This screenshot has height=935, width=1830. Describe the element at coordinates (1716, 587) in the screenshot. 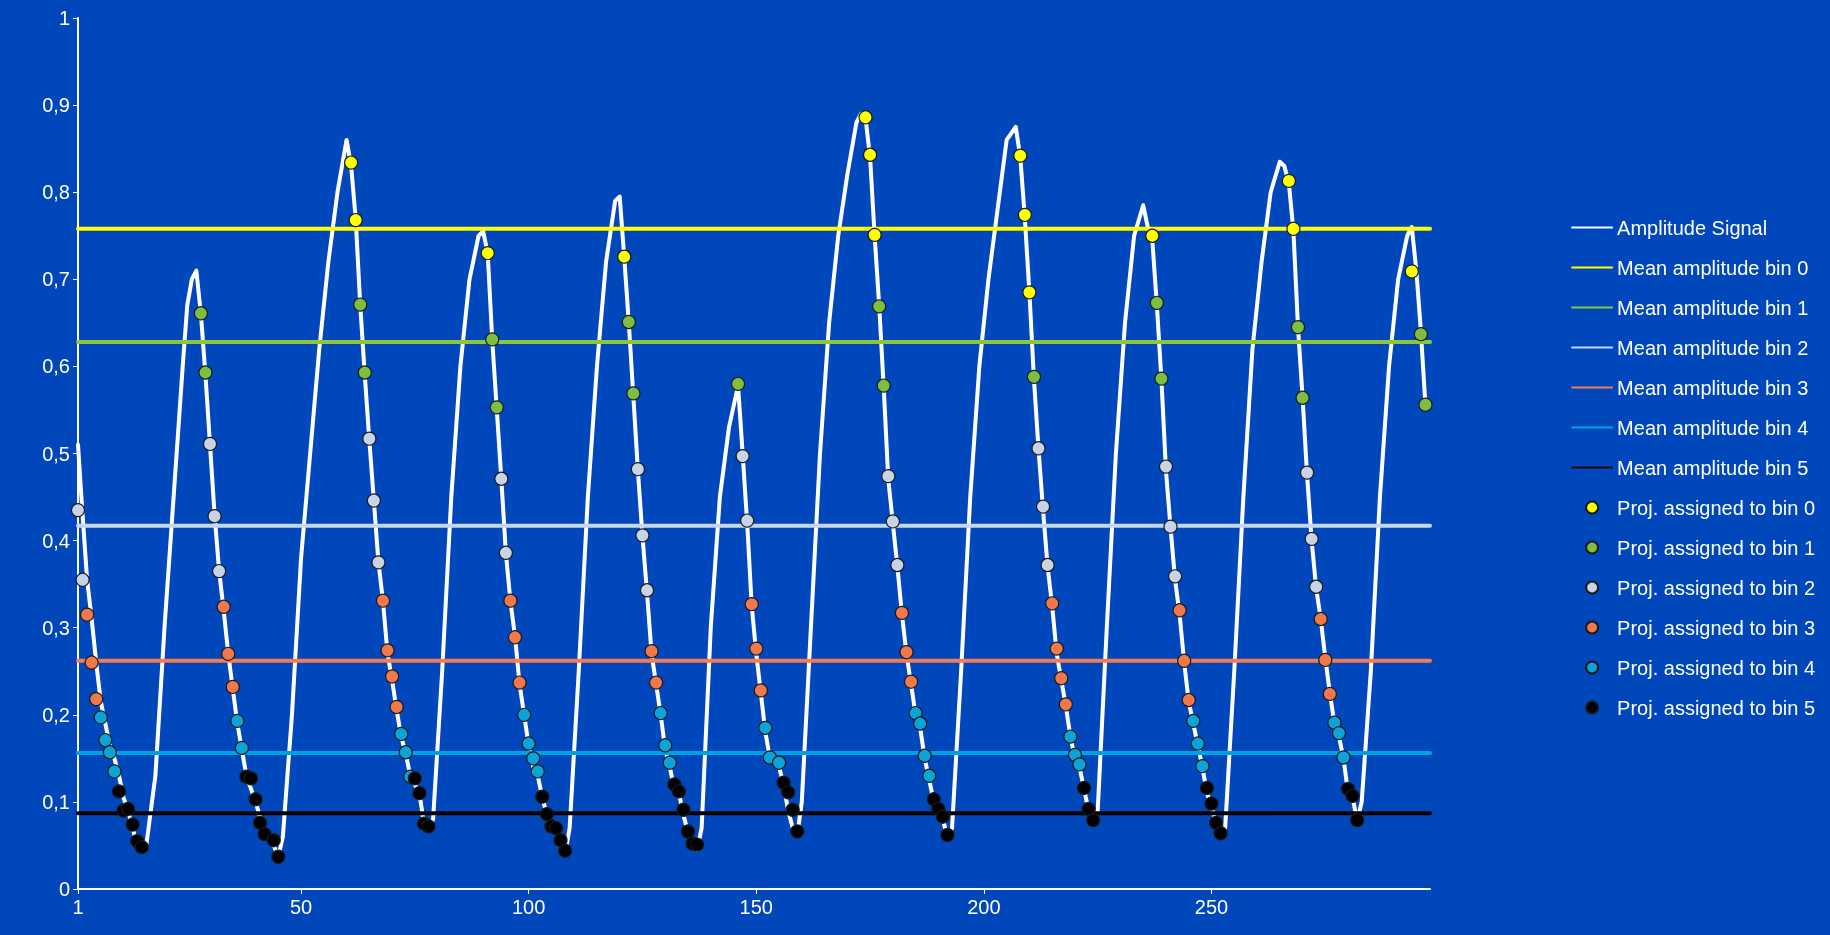

I see `legend-label: Proj. assigned to bin 2` at that location.